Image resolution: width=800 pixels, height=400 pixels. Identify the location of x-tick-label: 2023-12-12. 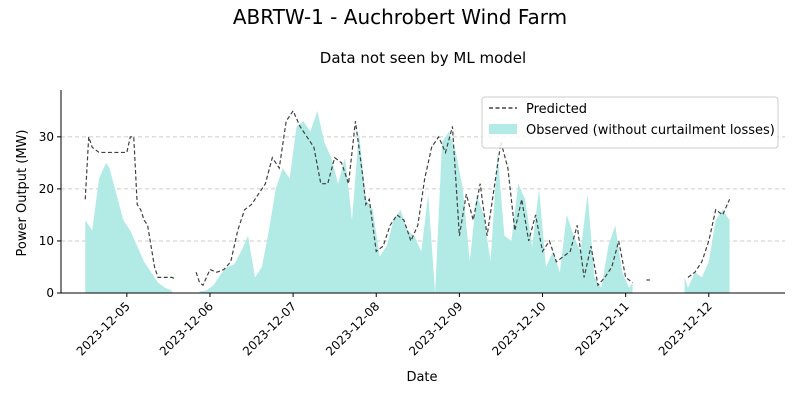
(685, 328).